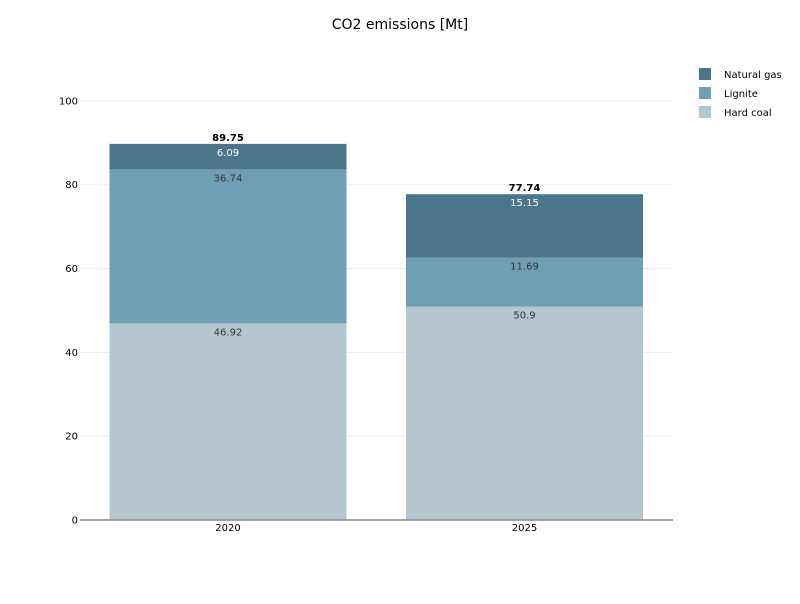 The height and width of the screenshot is (604, 800). What do you see at coordinates (524, 528) in the screenshot?
I see `x-tick-label: 2025` at bounding box center [524, 528].